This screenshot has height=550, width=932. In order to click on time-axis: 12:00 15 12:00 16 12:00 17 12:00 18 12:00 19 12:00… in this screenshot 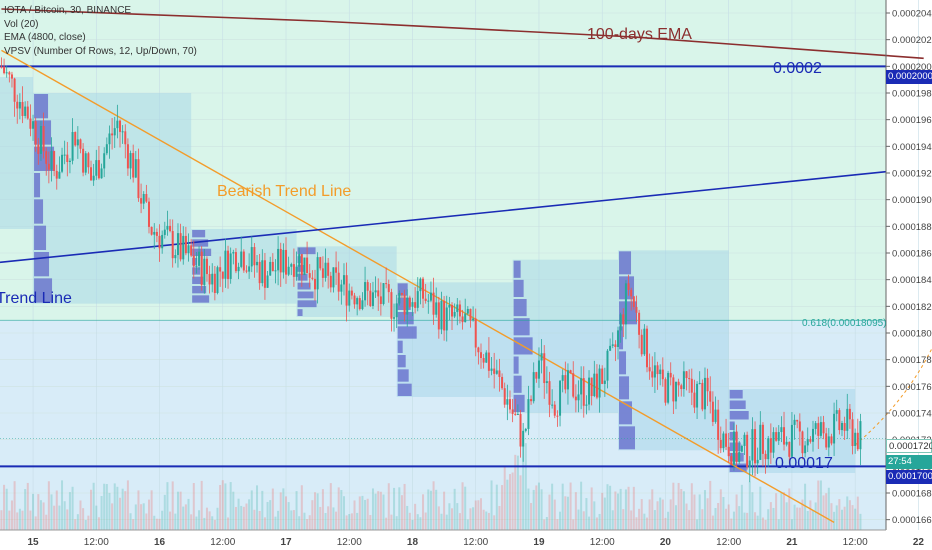, I will do `click(466, 538)`.